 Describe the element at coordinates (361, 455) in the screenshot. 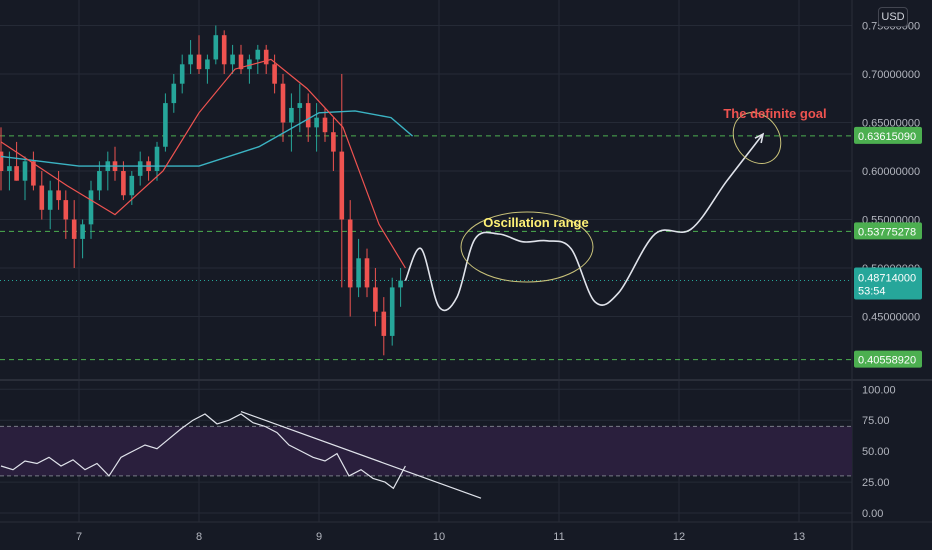

I see `rsi-trendline` at that location.